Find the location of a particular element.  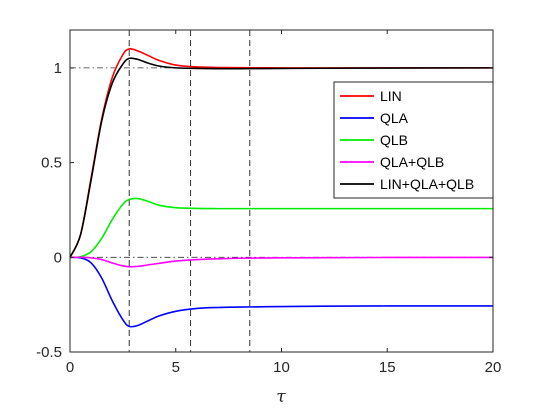

y-tick-label: -0.5 is located at coordinates (49, 352).